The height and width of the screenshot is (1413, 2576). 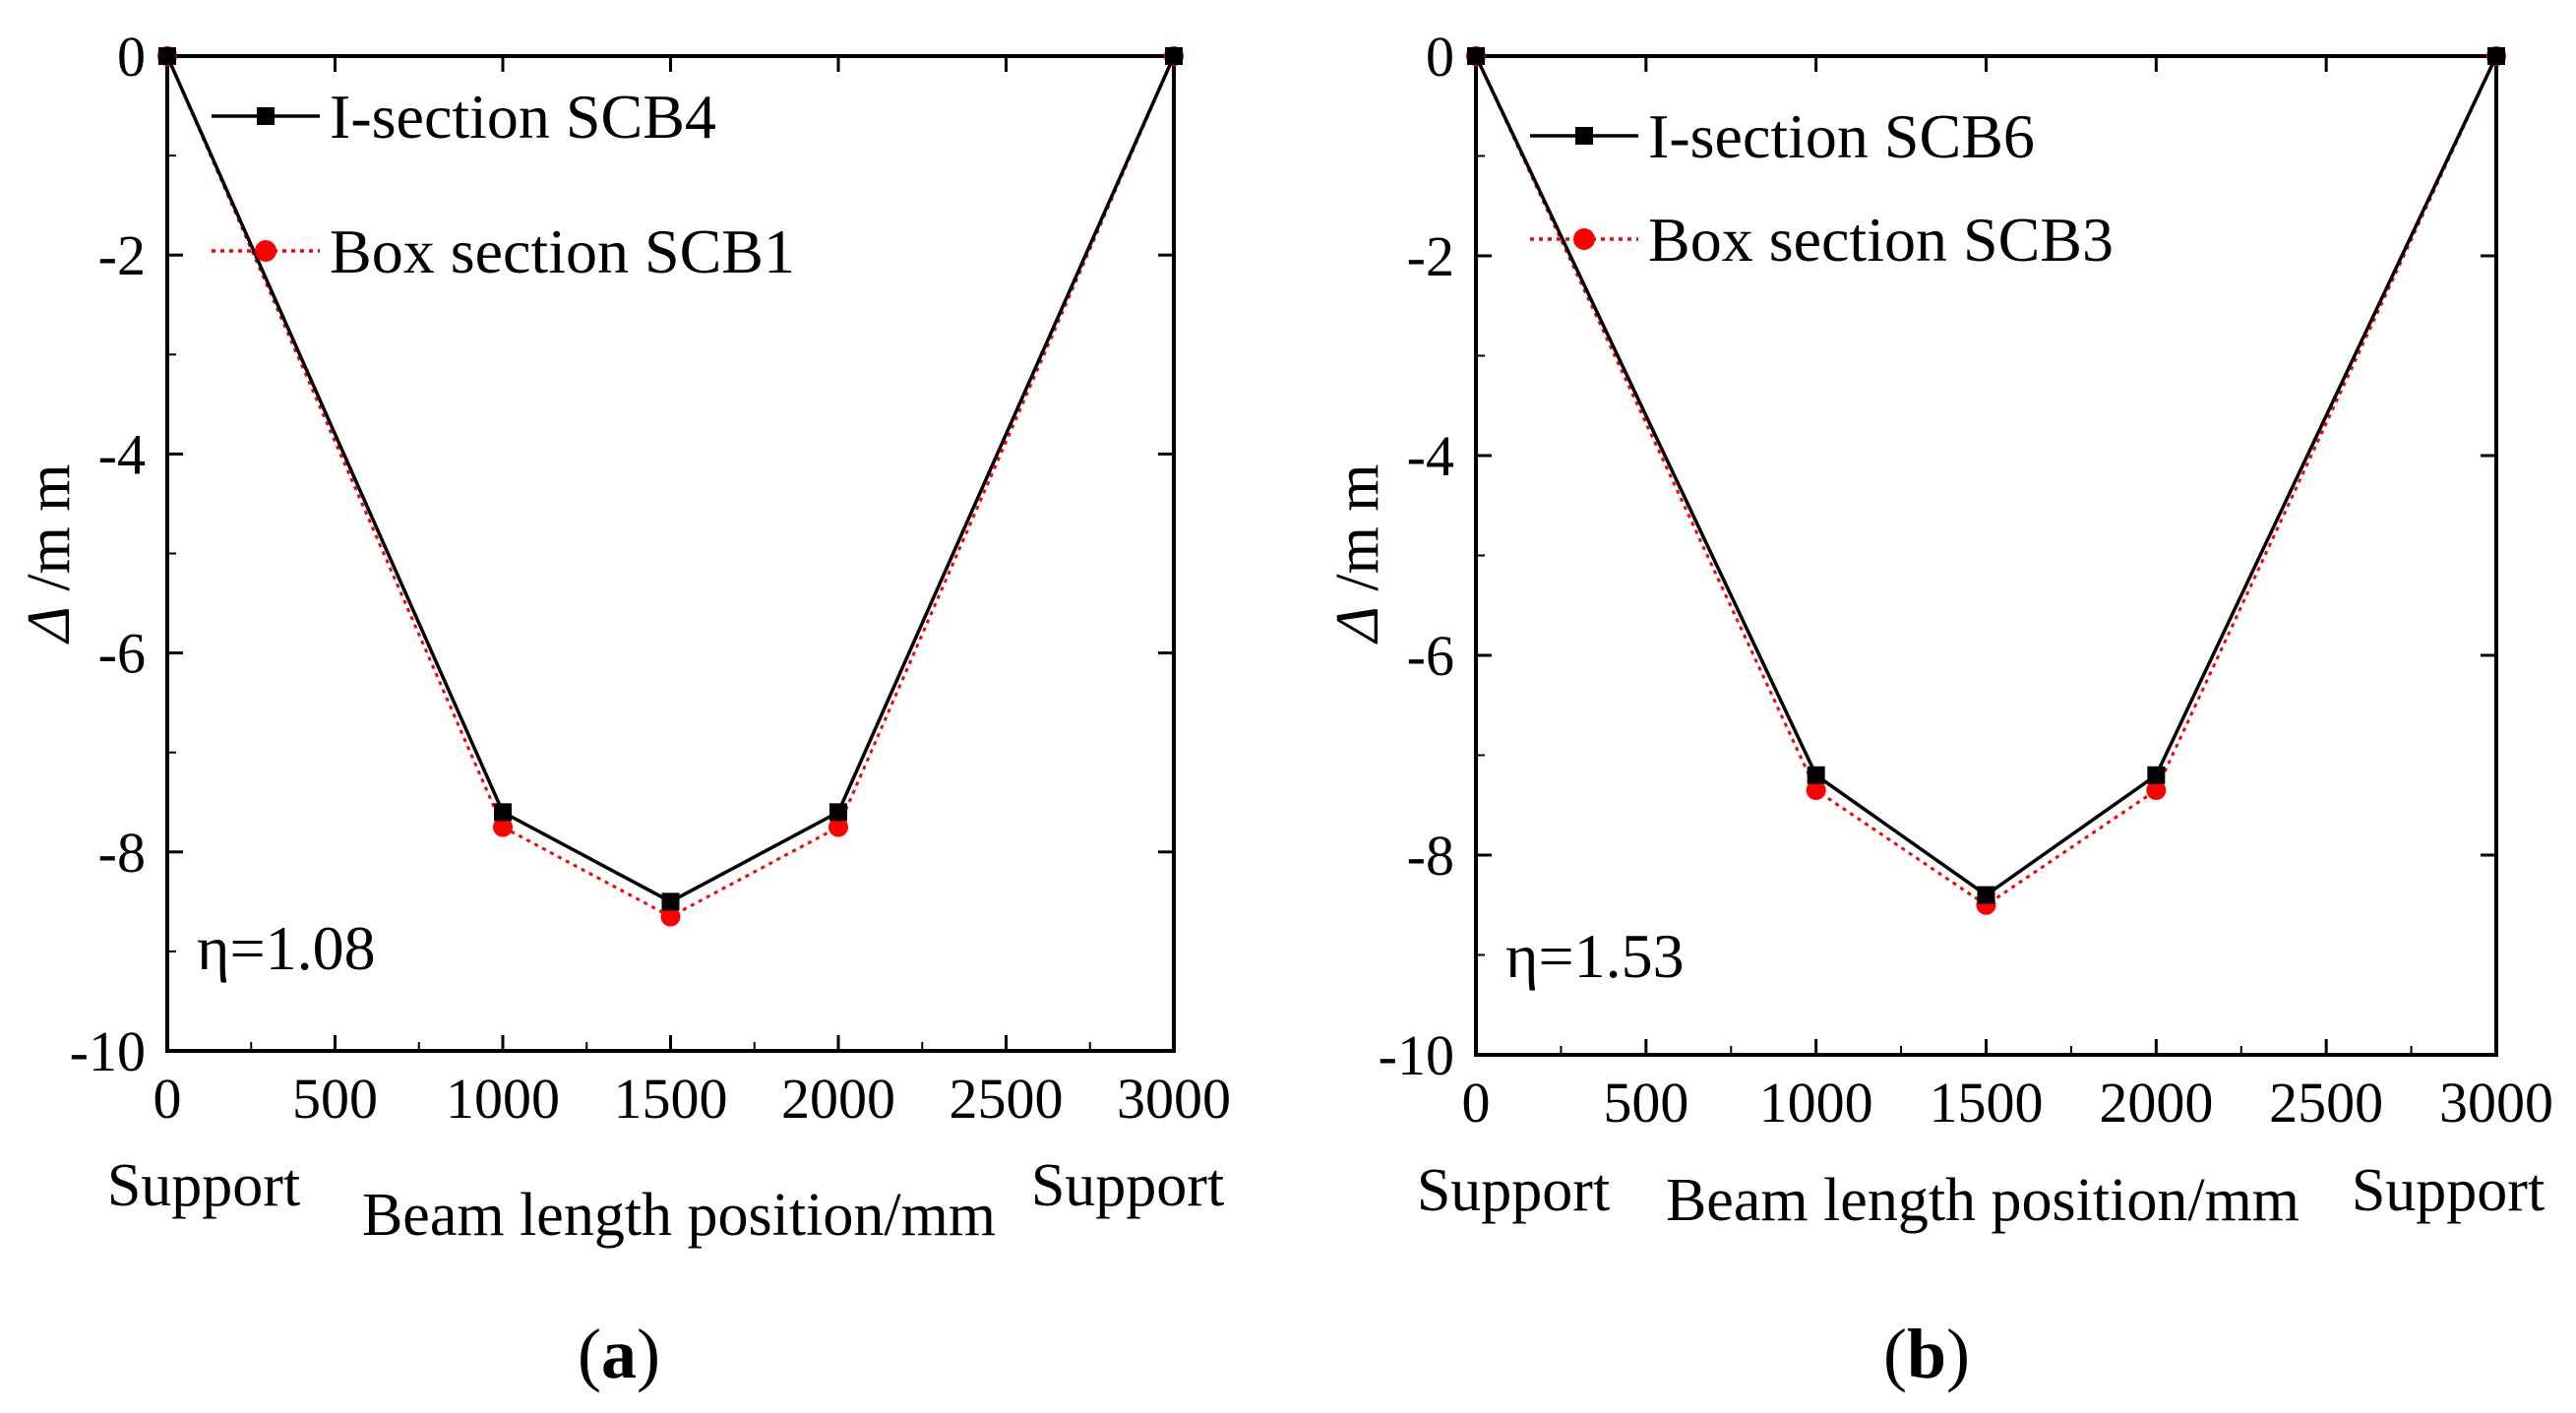 I want to click on panel-label: (a), so click(x=619, y=1354).